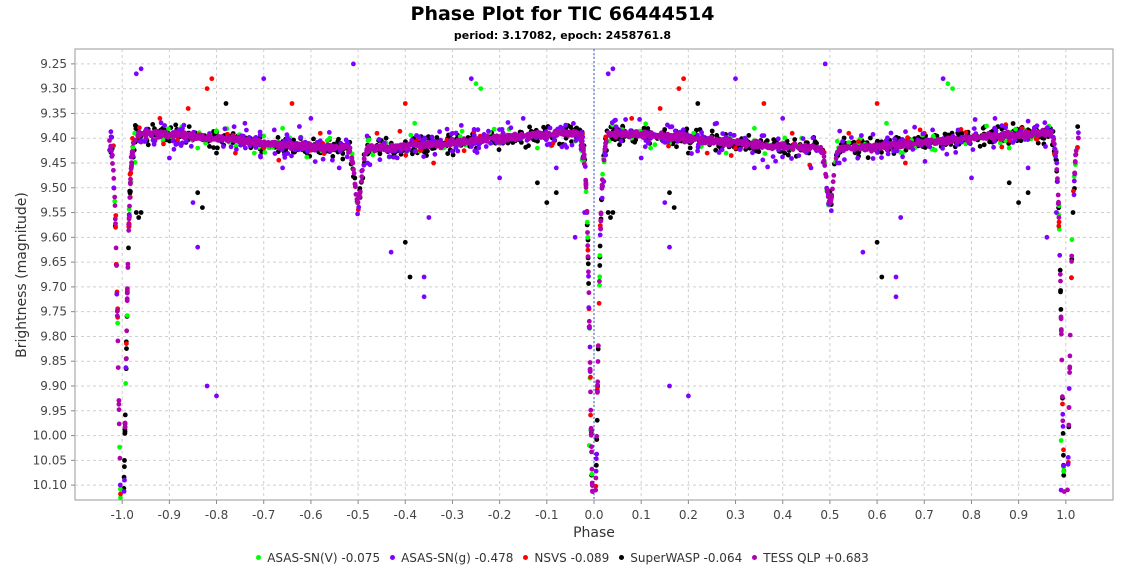 Image resolution: width=1125 pixels, height=570 pixels. Describe the element at coordinates (53, 89) in the screenshot. I see `y-tick-label: 9.30` at that location.